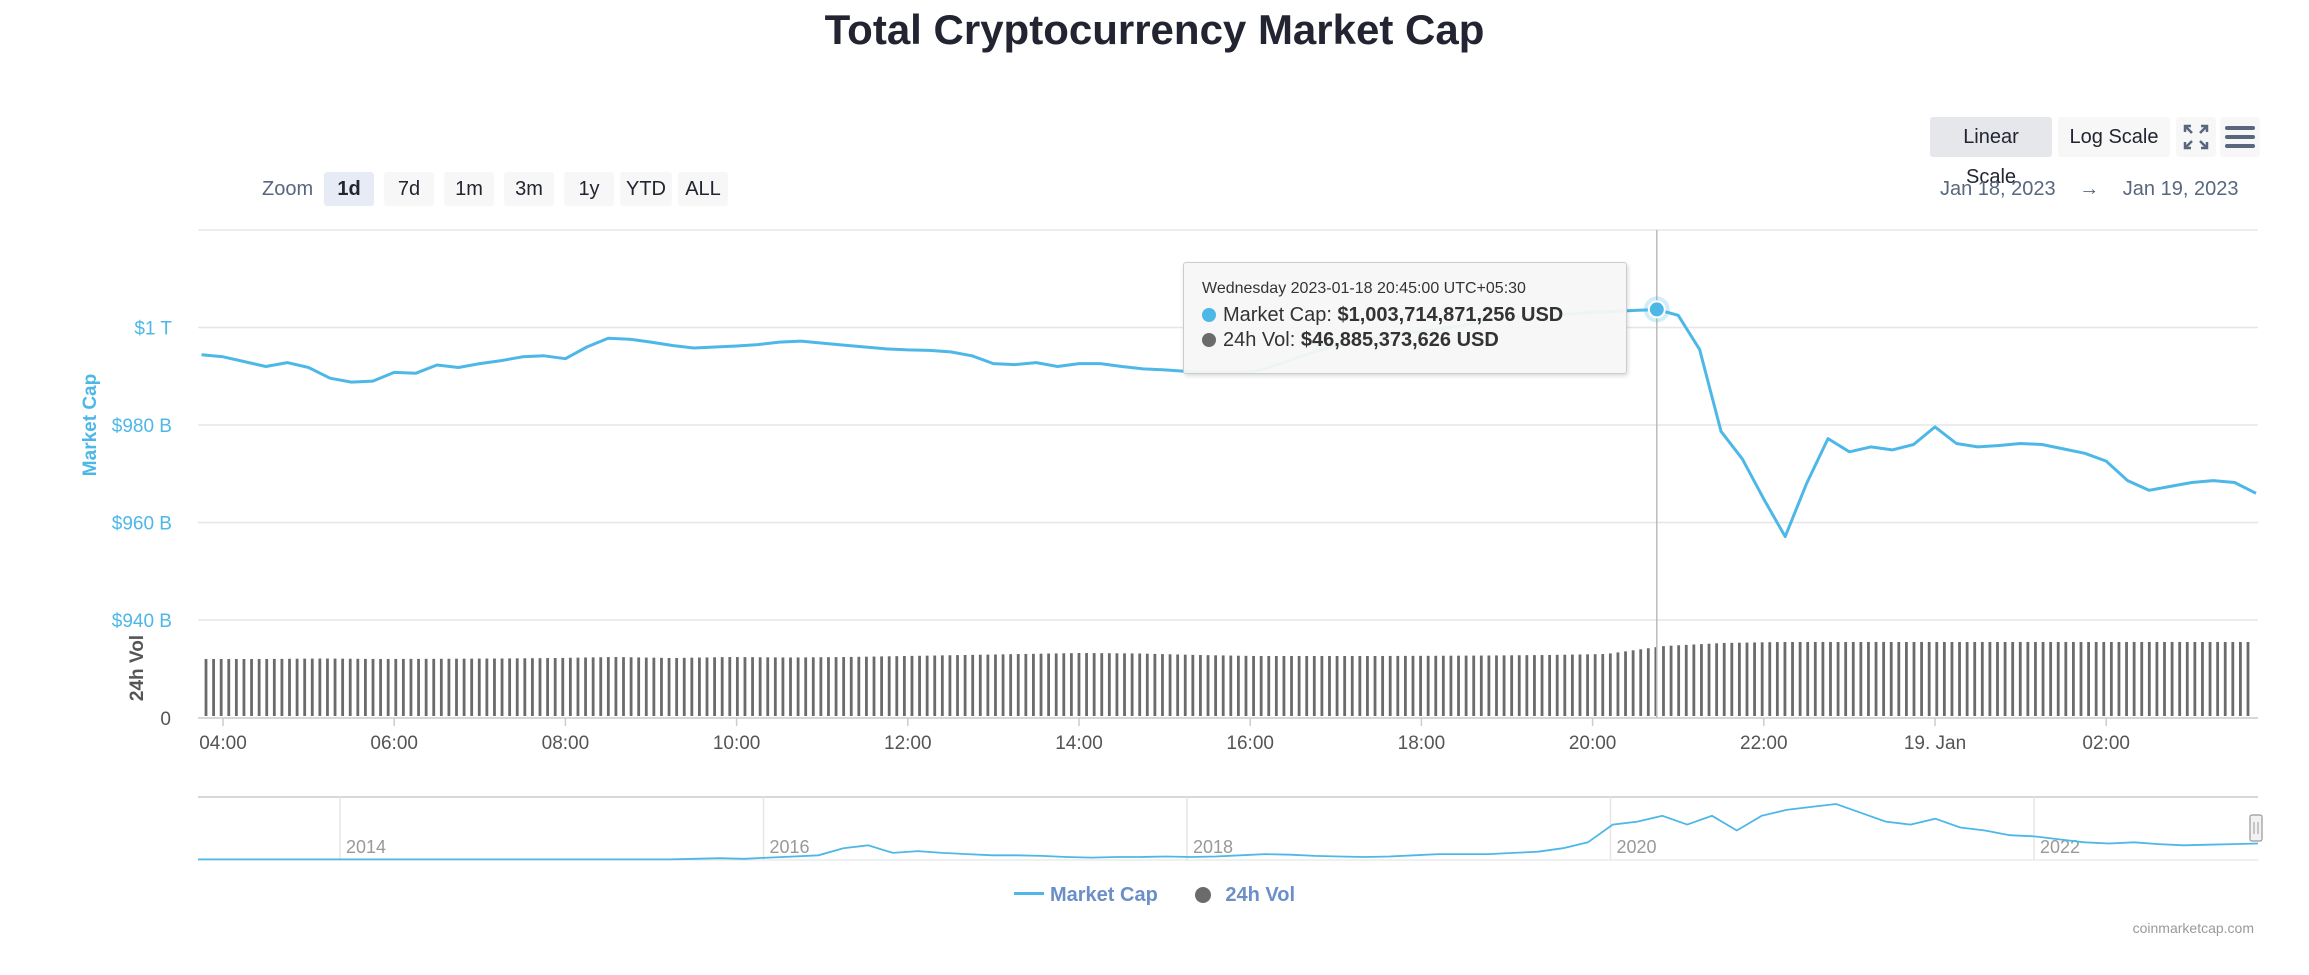 The width and height of the screenshot is (2309, 975). What do you see at coordinates (1991, 152) in the screenshot?
I see `linear-scale-button: Linear Scale` at bounding box center [1991, 152].